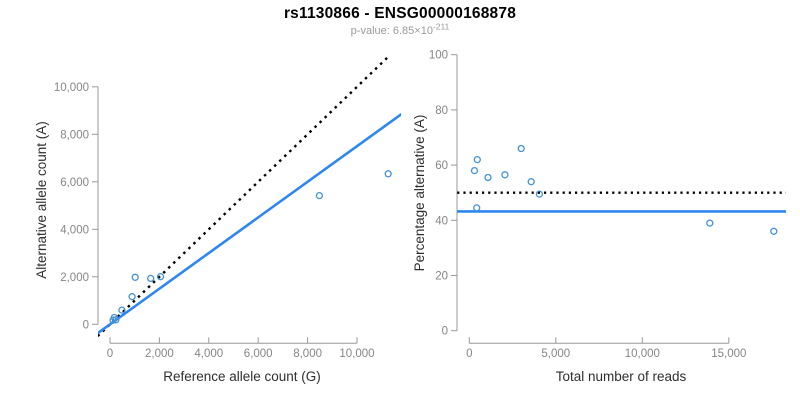  Describe the element at coordinates (41, 200) in the screenshot. I see `left-y-axis-title: Alternative allele count (A)` at that location.